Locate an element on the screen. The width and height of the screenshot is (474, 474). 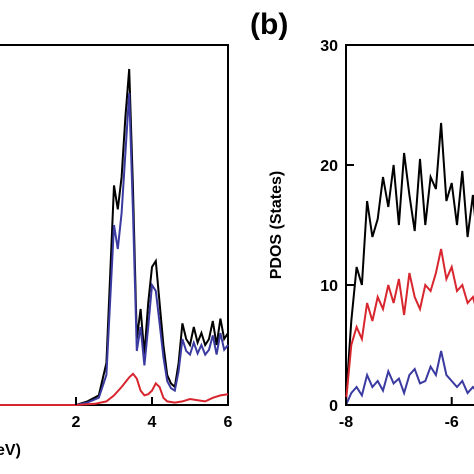
panel-b-x-ticks: -8 -6 is located at coordinates (399, 414).